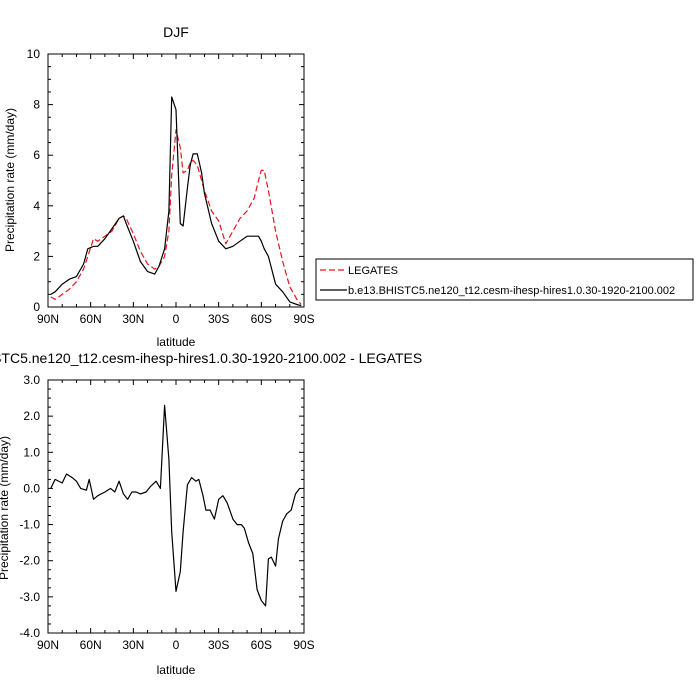 This screenshot has width=700, height=700. Describe the element at coordinates (176, 342) in the screenshot. I see `top-x-axis-label: latitude` at that location.